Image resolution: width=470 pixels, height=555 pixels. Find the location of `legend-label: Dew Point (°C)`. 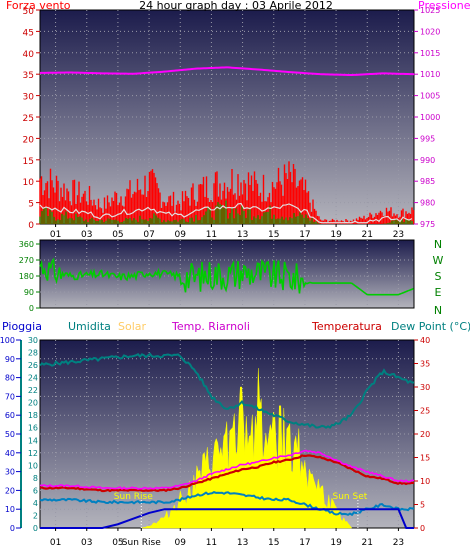

legend-label: Dew Point (°C) is located at coordinates (430, 326).